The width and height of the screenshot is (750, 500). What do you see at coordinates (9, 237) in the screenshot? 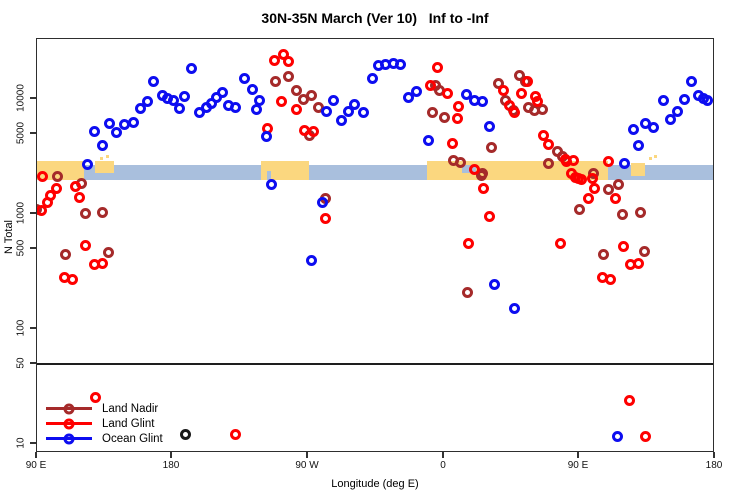
I see `y-axis-title: N Total` at bounding box center [9, 237].